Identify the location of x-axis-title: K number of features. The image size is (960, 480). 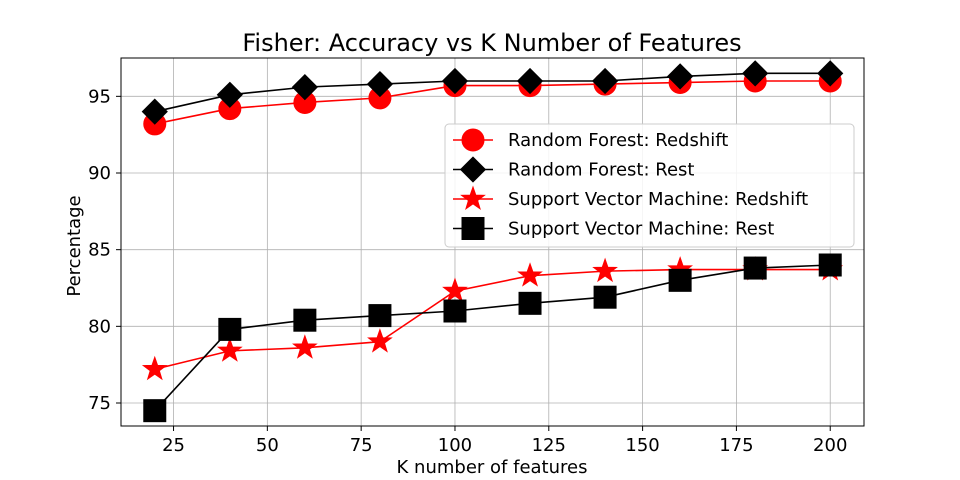
(492, 467).